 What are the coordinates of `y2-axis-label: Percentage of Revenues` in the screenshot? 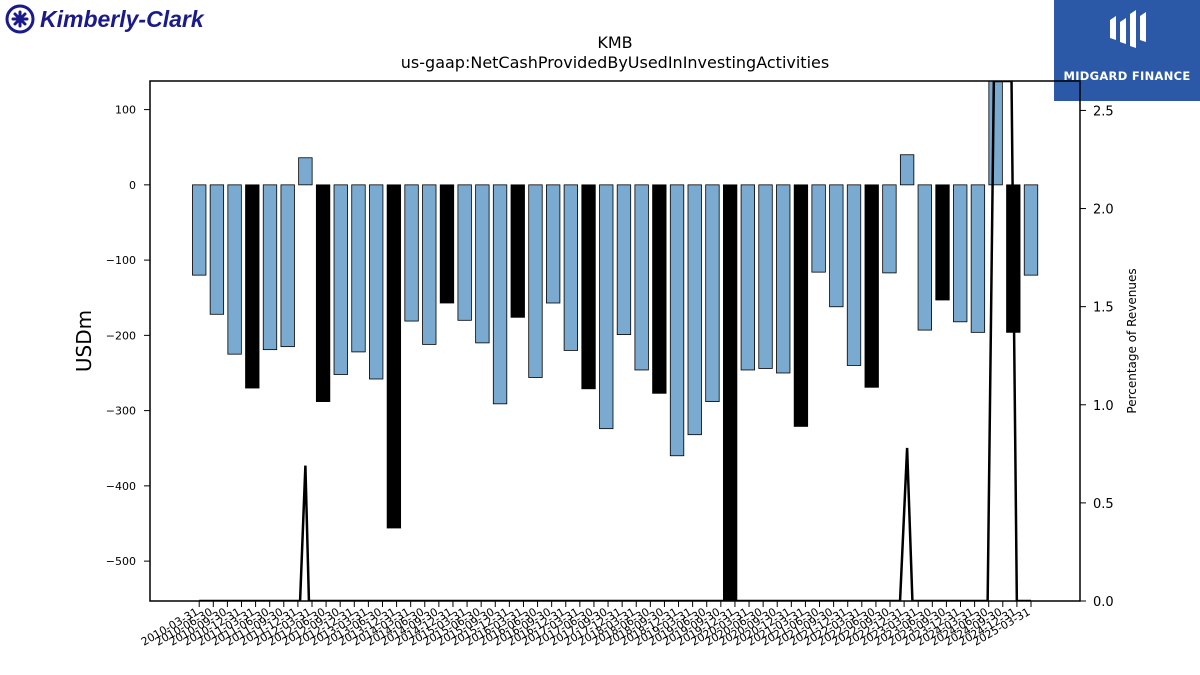 It's located at (1132, 340).